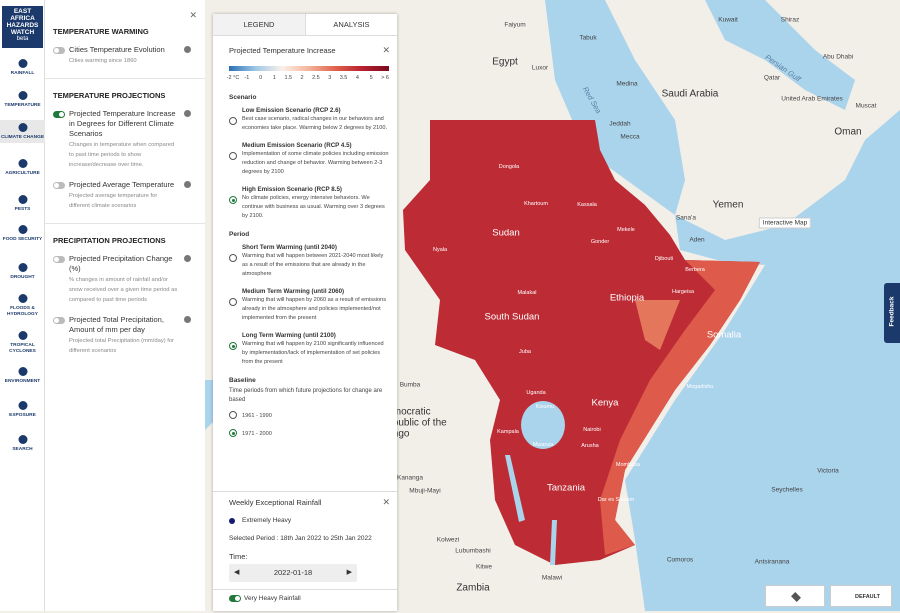 The image size is (900, 613). I want to click on section-title: TEMPERATURE PROJECTIONS, so click(109, 95).